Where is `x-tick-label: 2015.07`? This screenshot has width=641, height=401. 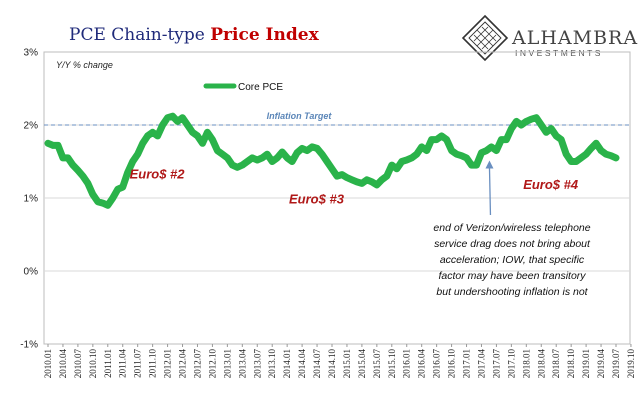
x-tick-label: 2015.07 is located at coordinates (377, 364).